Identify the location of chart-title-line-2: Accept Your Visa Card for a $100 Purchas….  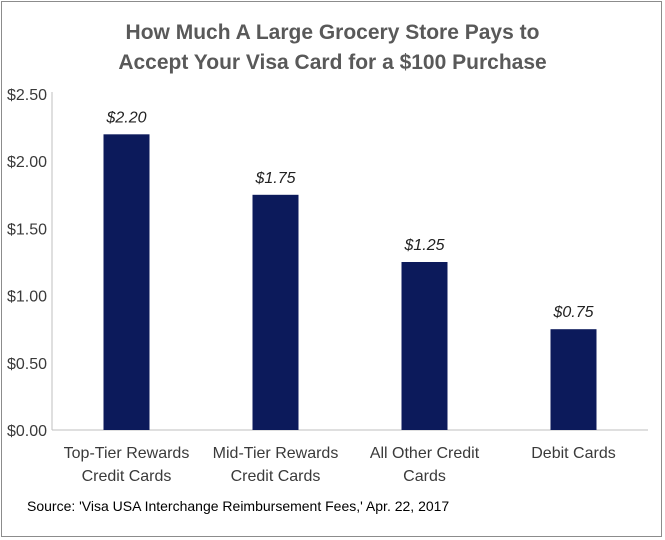
(332, 62).